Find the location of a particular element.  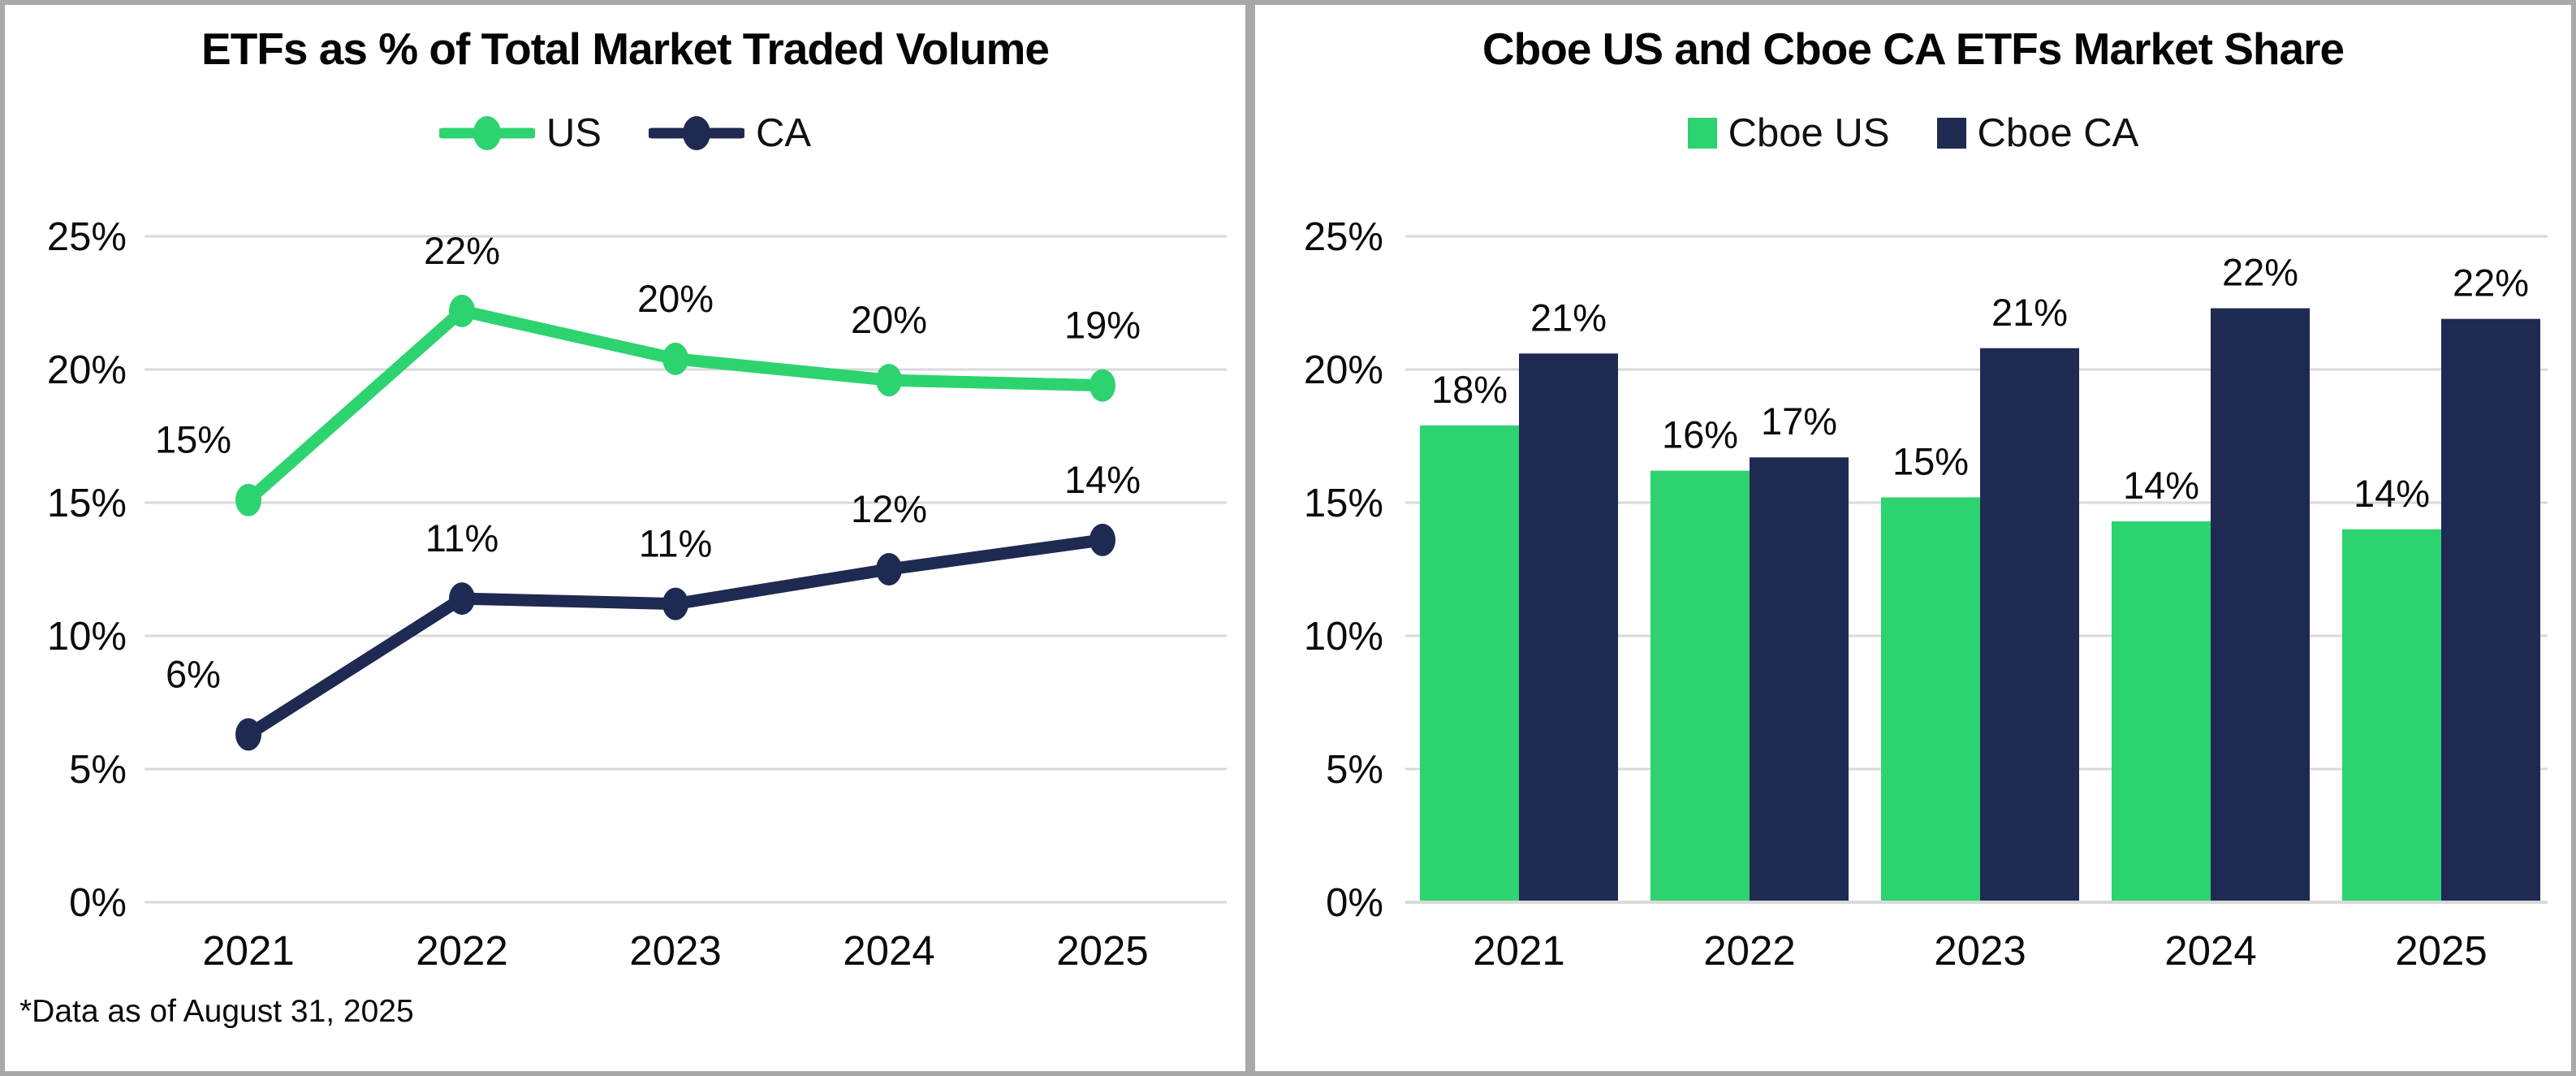

data-point-label: 6% is located at coordinates (193, 673).